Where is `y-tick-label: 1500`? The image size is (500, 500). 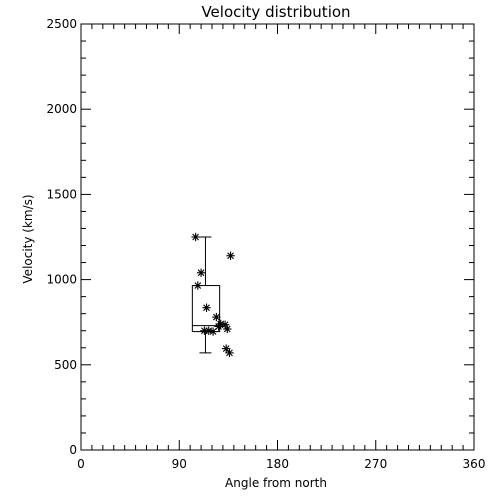
y-tick-label: 1500 is located at coordinates (61, 194).